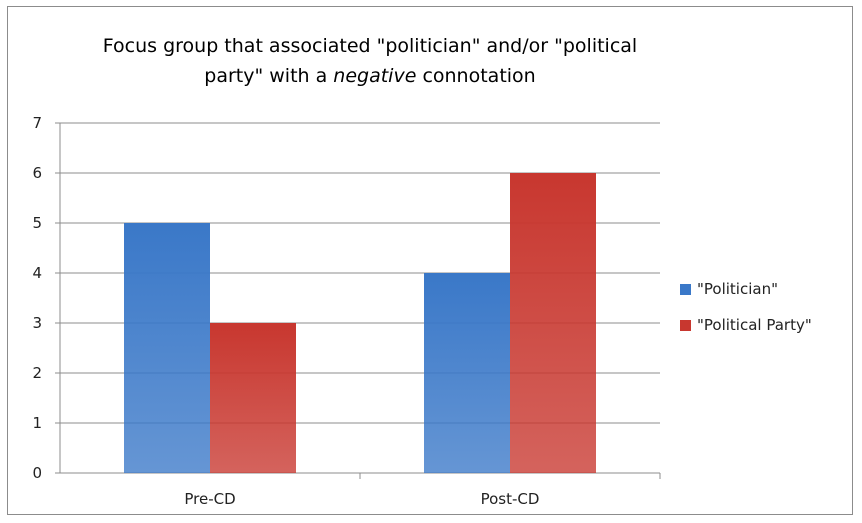 This screenshot has width=862, height=523. I want to click on legend-swatch-political-party, so click(685, 325).